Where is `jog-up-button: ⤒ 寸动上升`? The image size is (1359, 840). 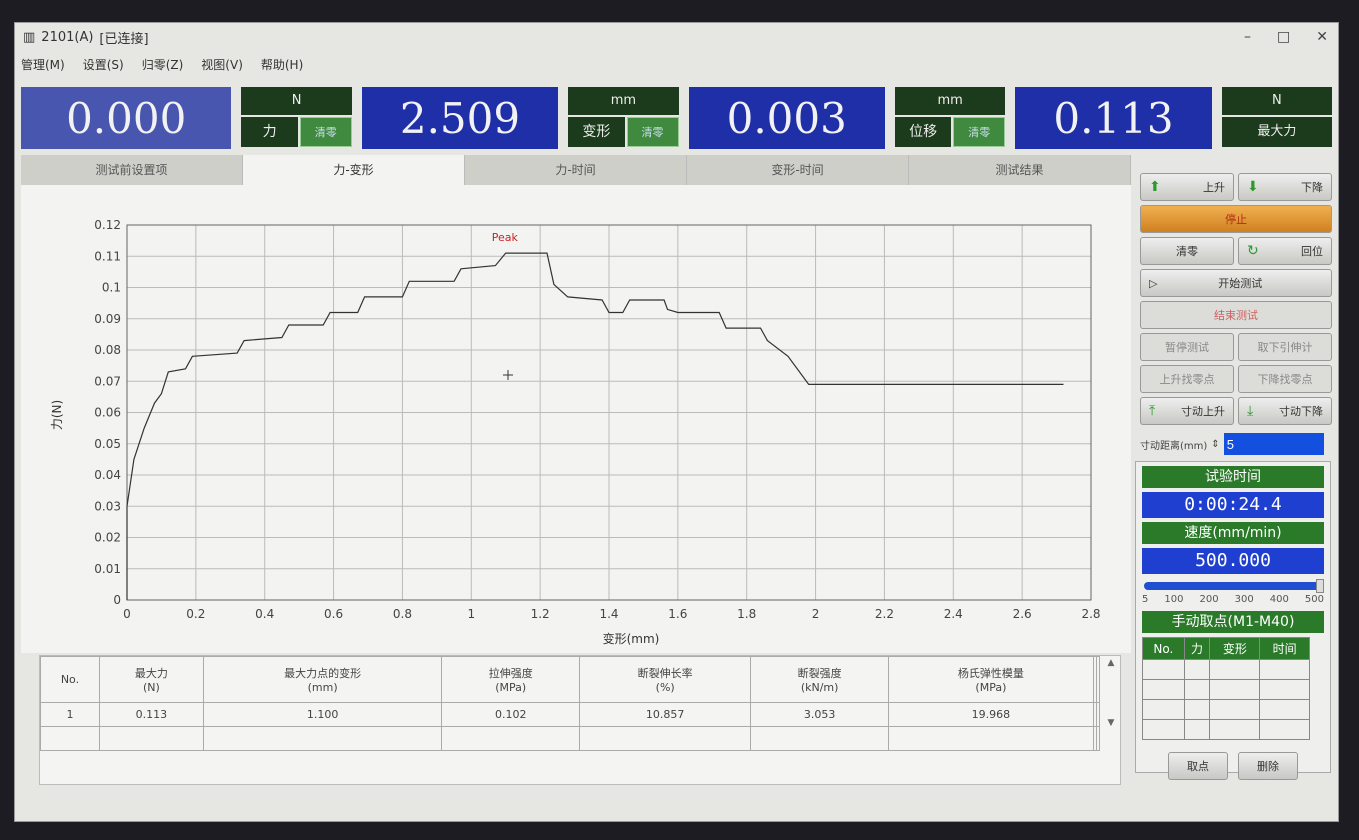
jog-up-button: ⤒ 寸动上升 is located at coordinates (1187, 411).